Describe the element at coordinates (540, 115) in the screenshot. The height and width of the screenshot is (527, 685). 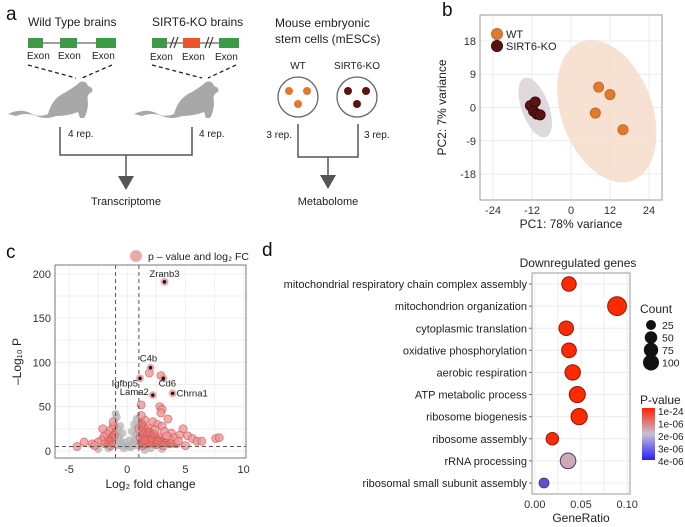
I see `pca-point-ko` at that location.